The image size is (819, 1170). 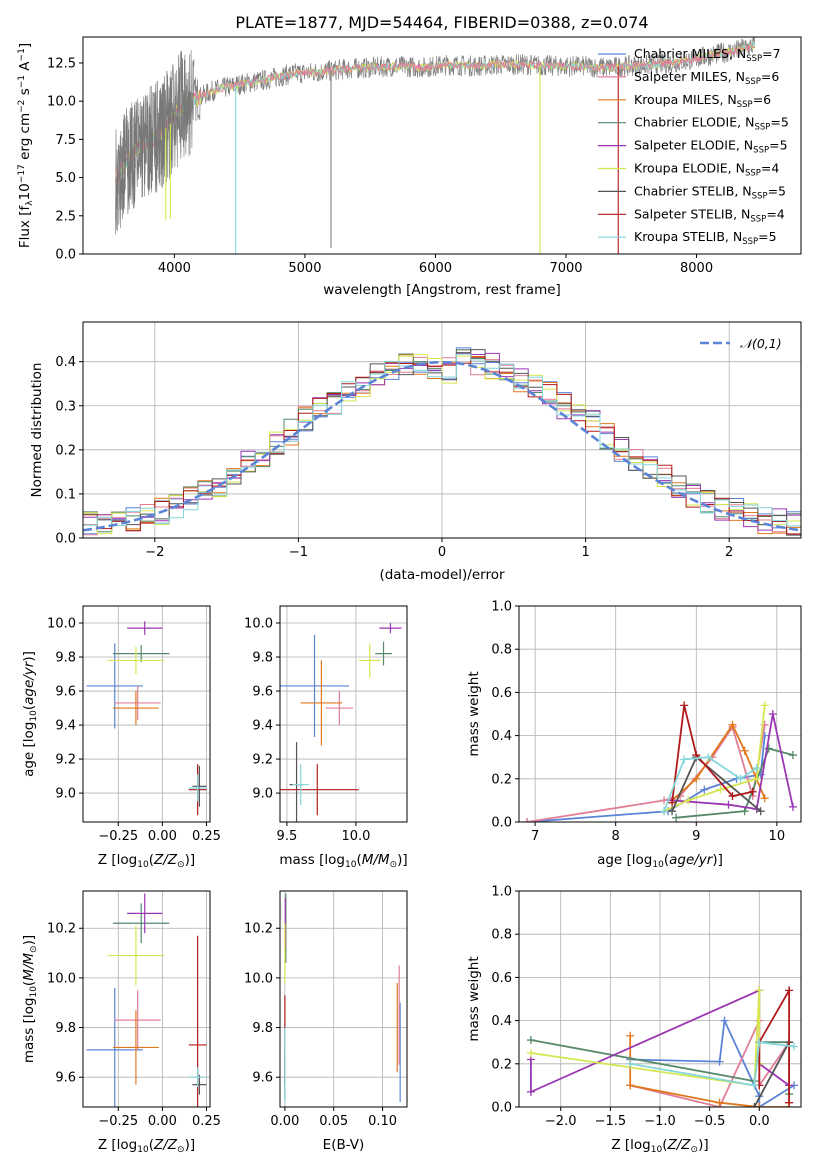 What do you see at coordinates (585, 552) in the screenshot?
I see `x-tick-label: 1` at bounding box center [585, 552].